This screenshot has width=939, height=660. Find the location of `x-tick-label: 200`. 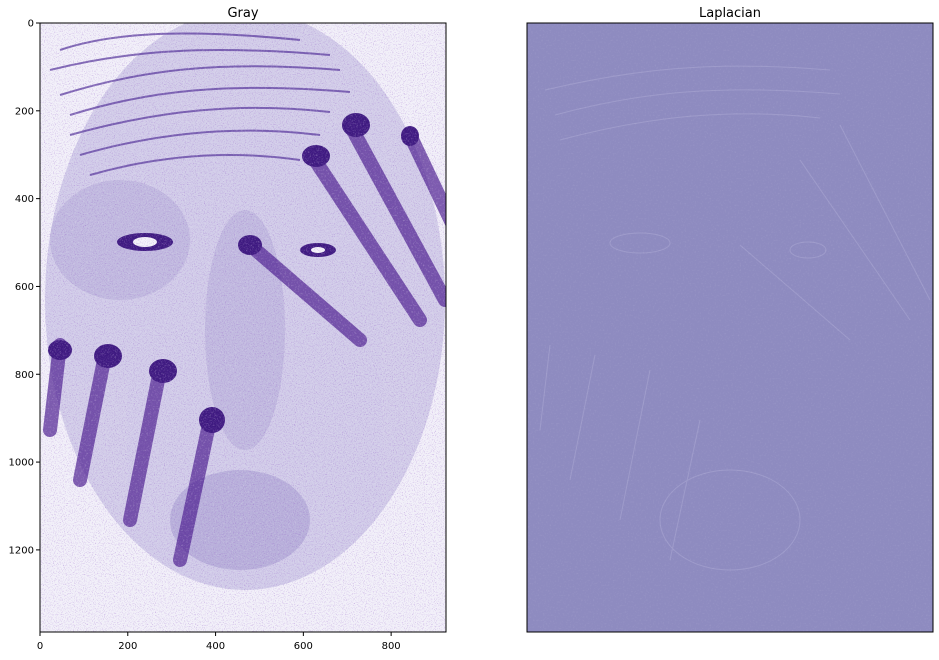

x-tick-label: 200 is located at coordinates (127, 646).